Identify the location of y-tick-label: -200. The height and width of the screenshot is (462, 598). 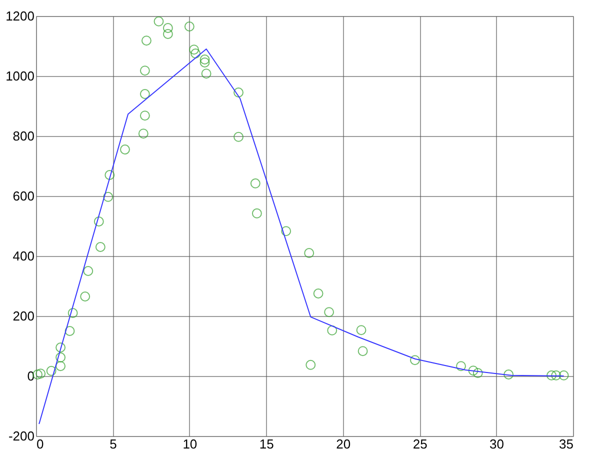
(21, 436).